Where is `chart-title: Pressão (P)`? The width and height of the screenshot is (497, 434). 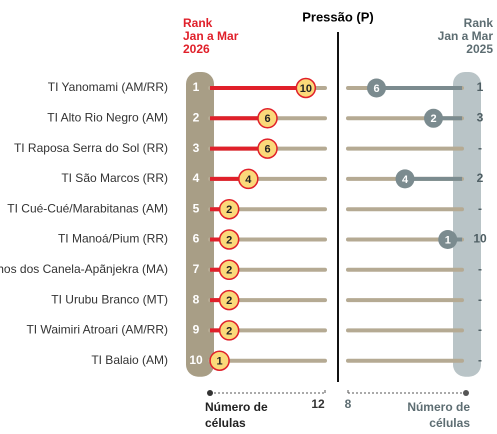
chart-title: Pressão (P) is located at coordinates (338, 16).